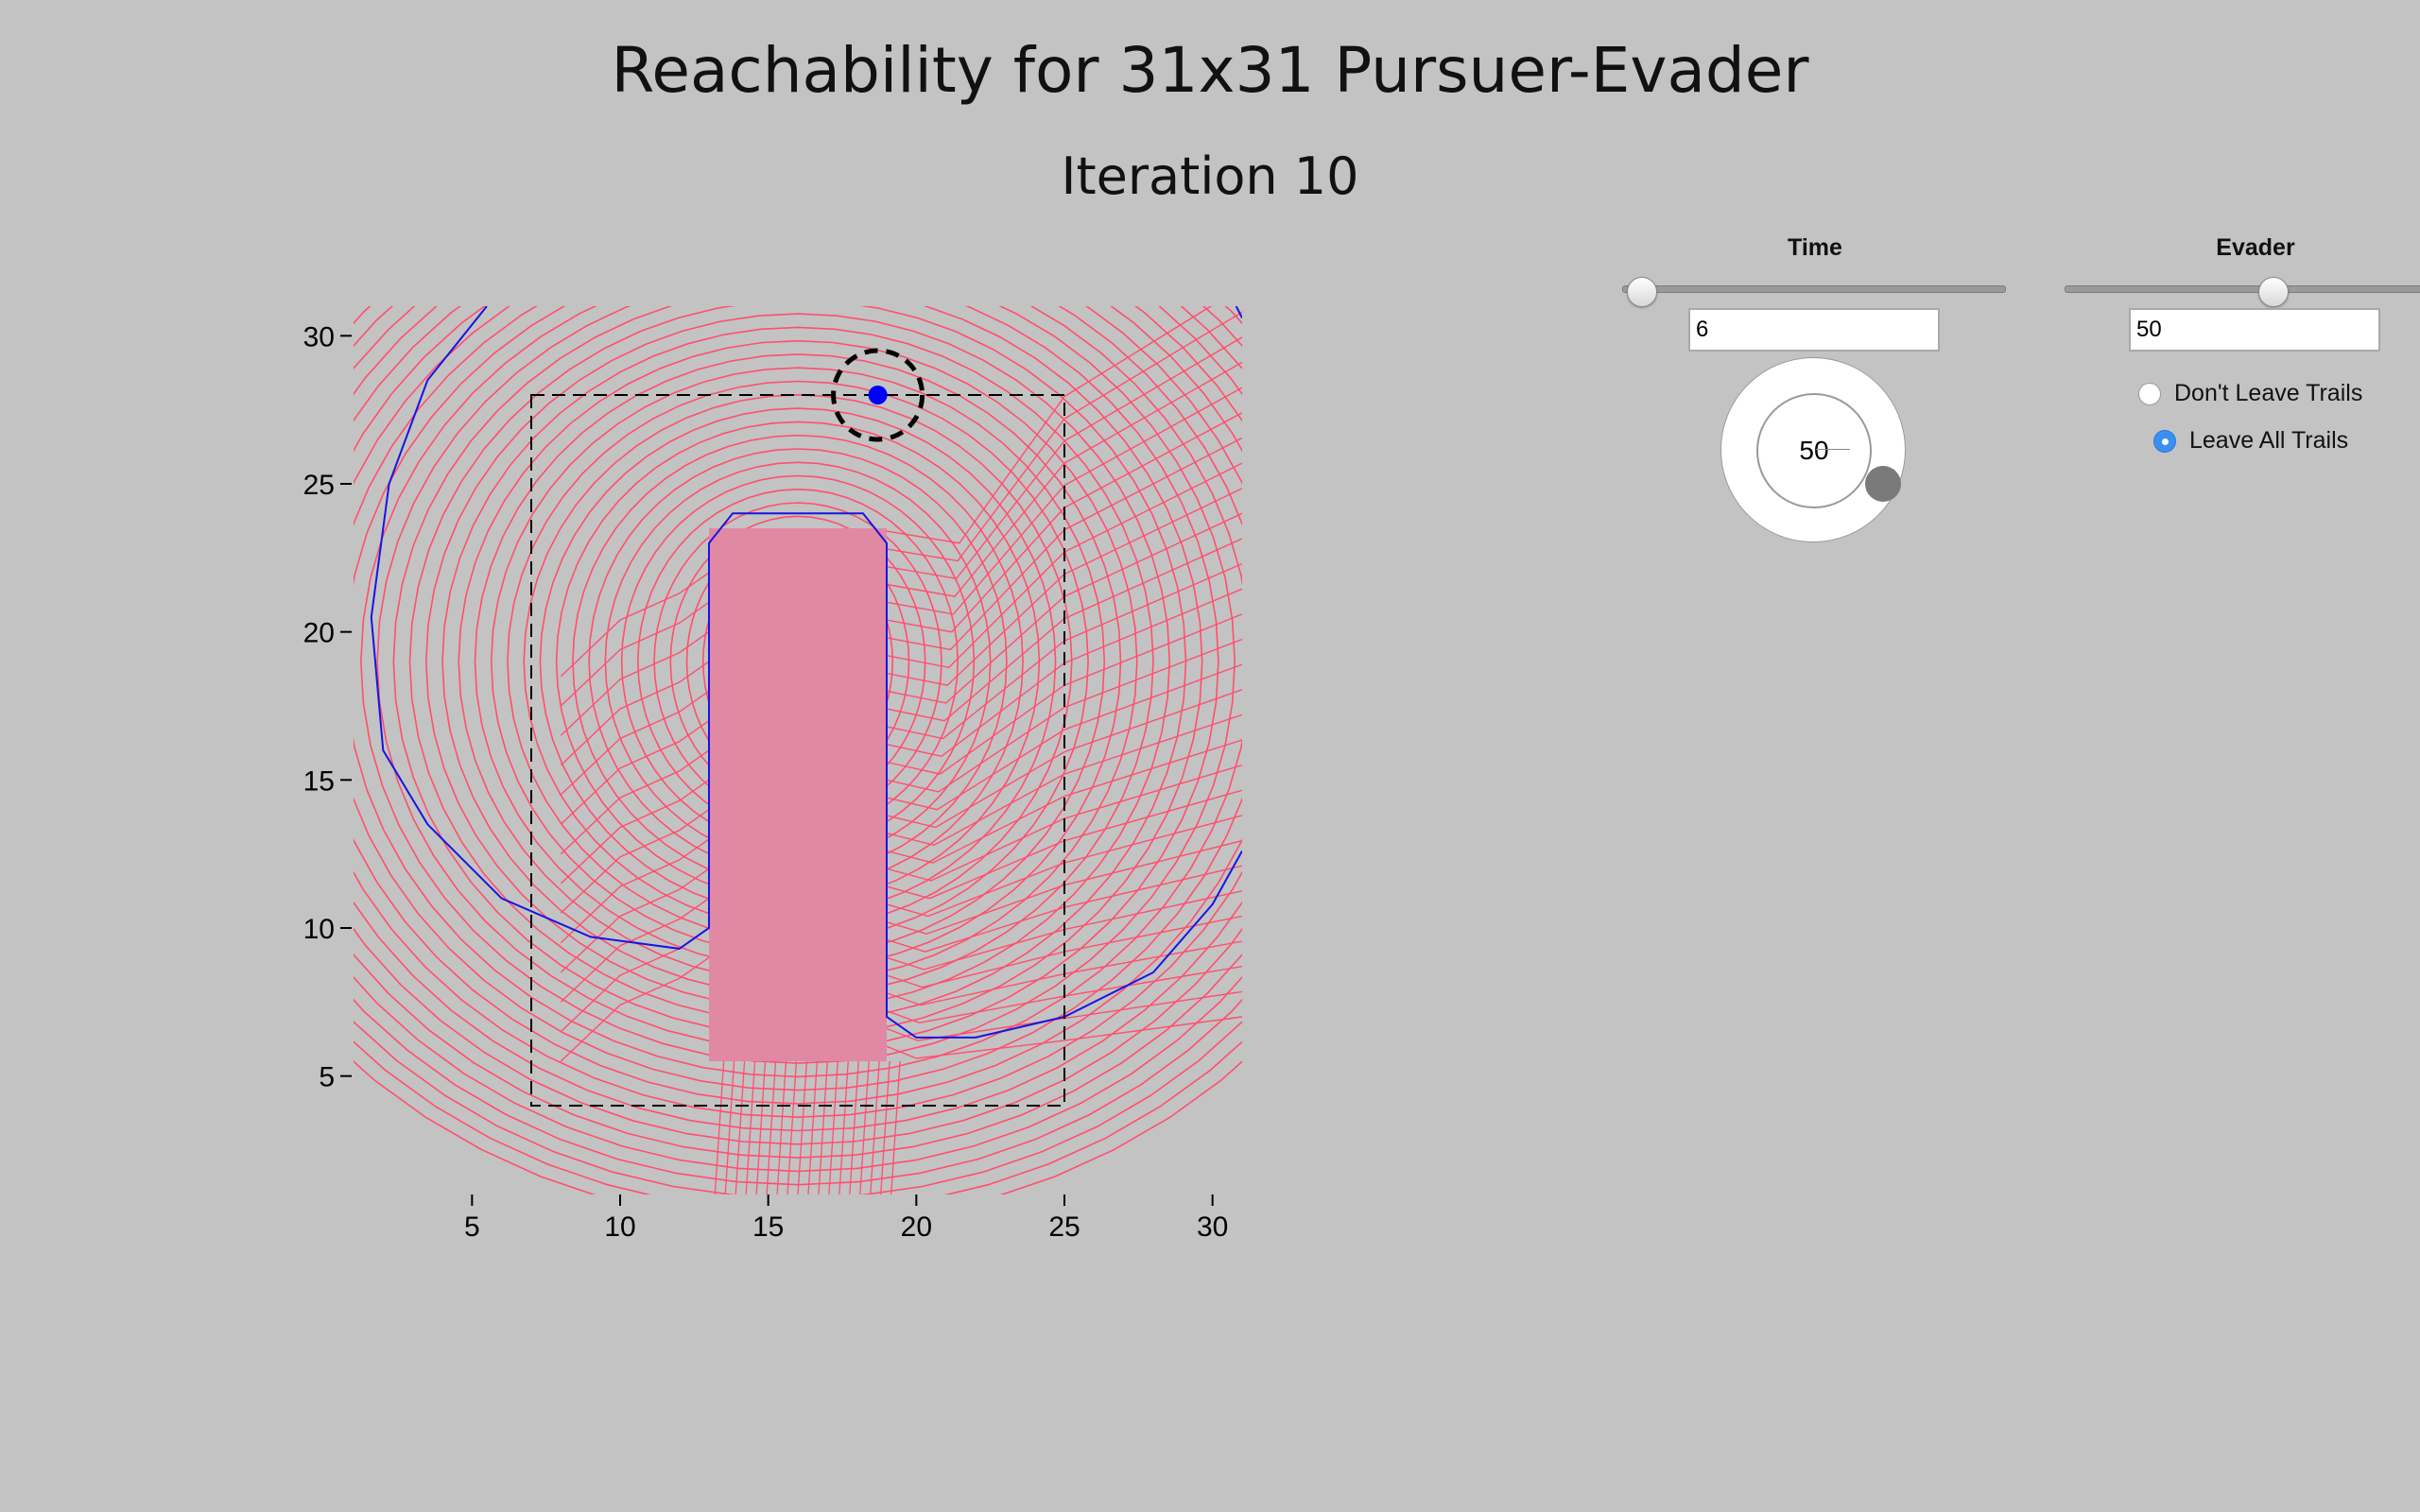 This screenshot has width=2420, height=1512. What do you see at coordinates (1210, 70) in the screenshot?
I see `page-title: Reachability for 31x31 Pursuer-Evader` at bounding box center [1210, 70].